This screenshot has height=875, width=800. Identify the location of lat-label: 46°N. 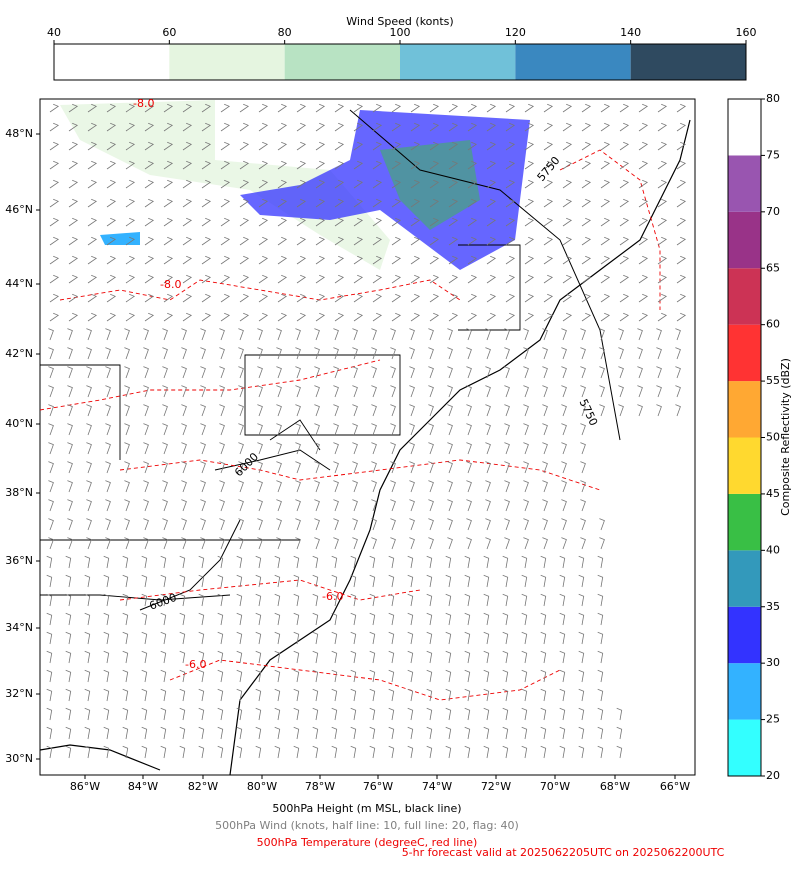
(19, 209).